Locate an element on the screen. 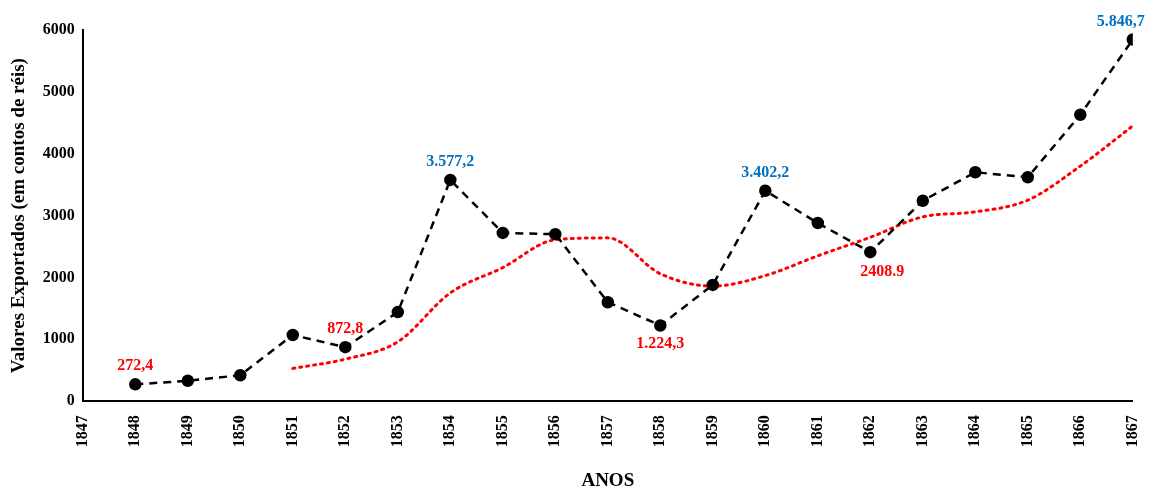 The height and width of the screenshot is (500, 1160). x-tick-label: 1854 is located at coordinates (449, 431).